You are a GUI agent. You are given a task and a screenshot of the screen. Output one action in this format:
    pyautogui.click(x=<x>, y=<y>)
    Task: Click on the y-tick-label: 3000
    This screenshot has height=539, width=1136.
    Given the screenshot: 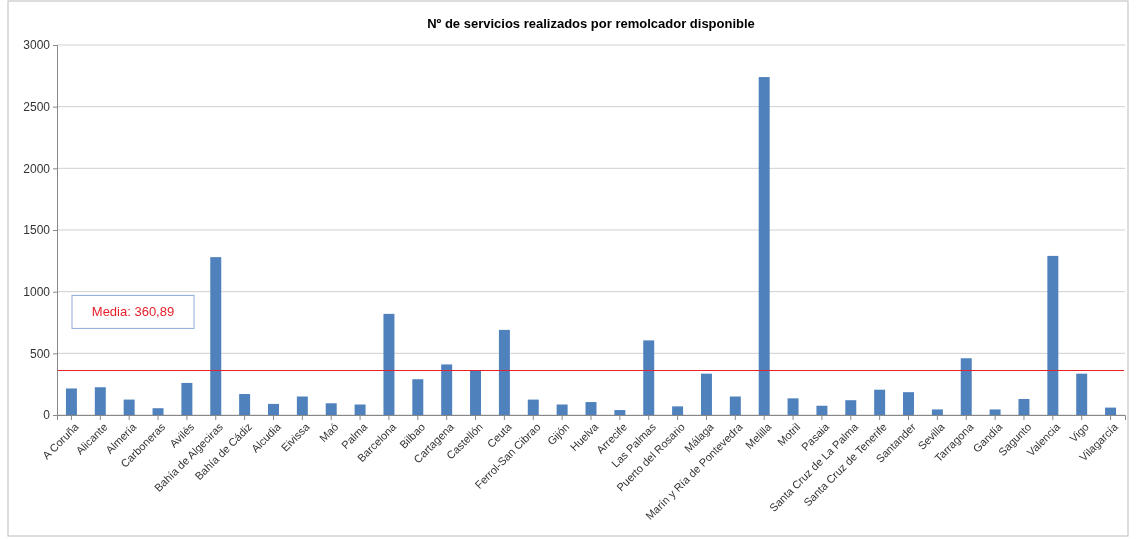 What is the action you would take?
    pyautogui.click(x=37, y=45)
    